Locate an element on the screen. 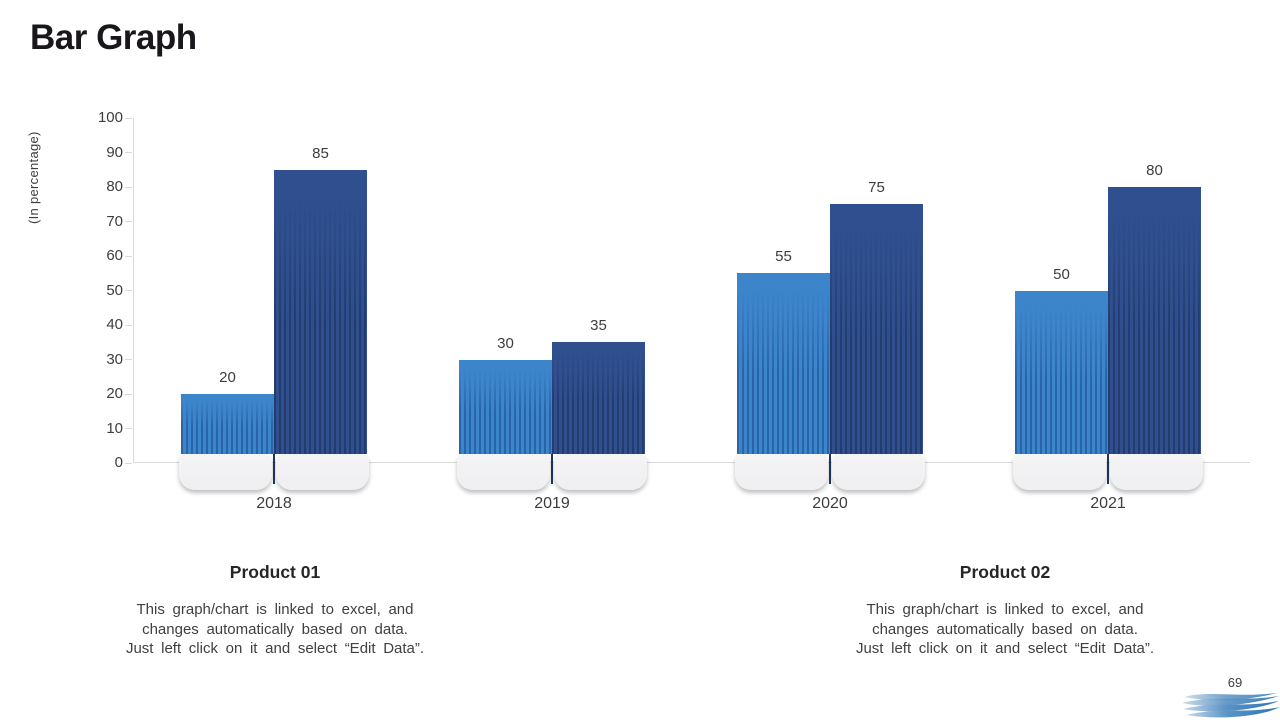 Image resolution: width=1280 pixels, height=720 pixels. bar-product-01-2021 is located at coordinates (1061, 372).